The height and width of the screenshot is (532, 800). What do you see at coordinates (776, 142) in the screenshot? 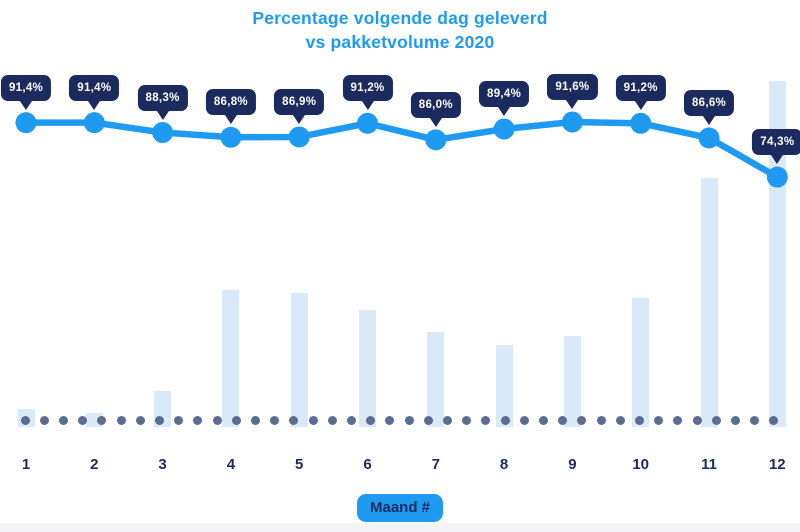
I see `data-label-tooltip: 74,3%` at bounding box center [776, 142].